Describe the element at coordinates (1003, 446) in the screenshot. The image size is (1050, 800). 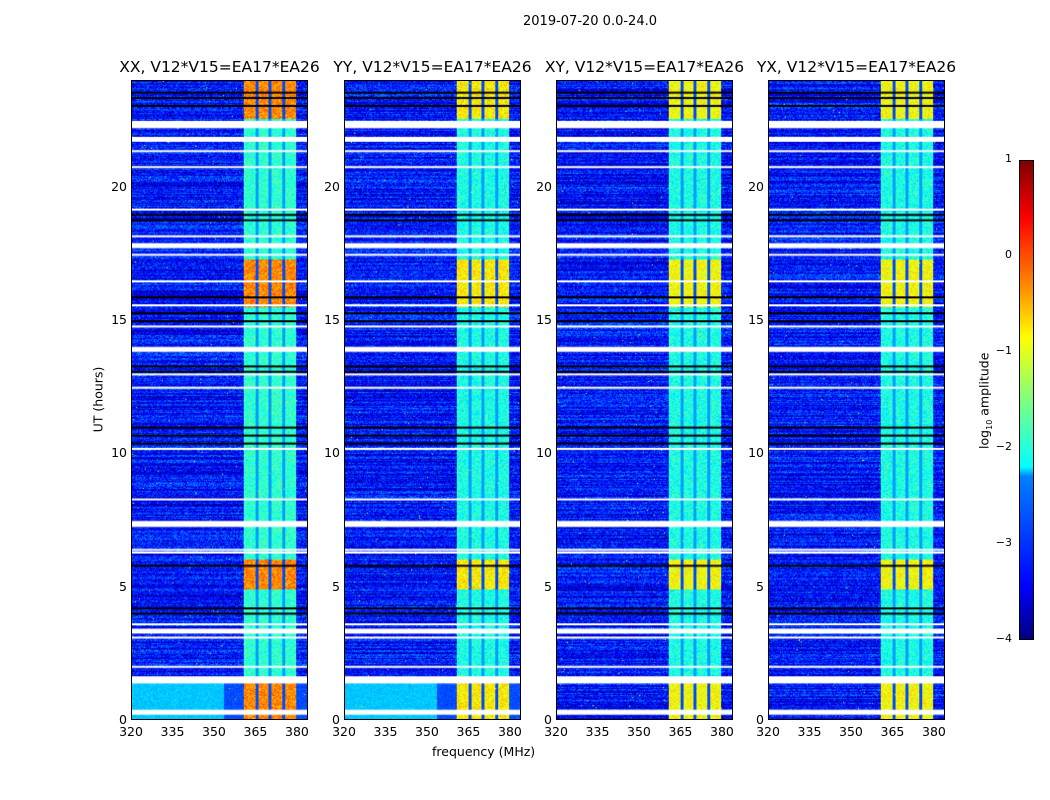
I see `colorbar-tick-label: −2` at that location.